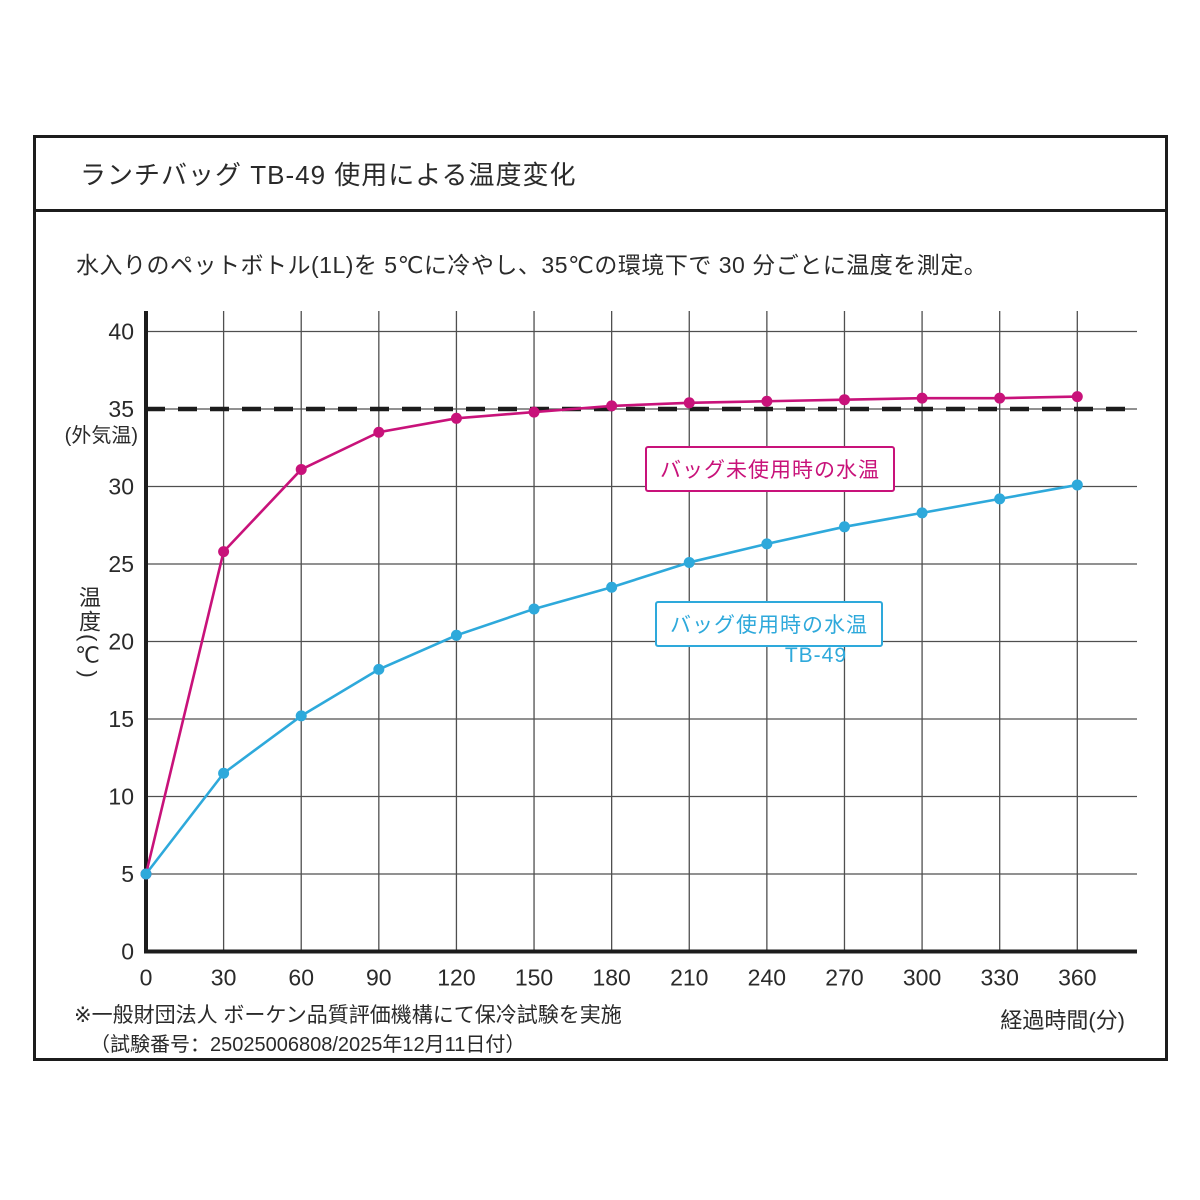 The image size is (1200, 1200). What do you see at coordinates (769, 624) in the screenshot?
I see `series-label-bag-used: バッグ使用時の水温` at bounding box center [769, 624].